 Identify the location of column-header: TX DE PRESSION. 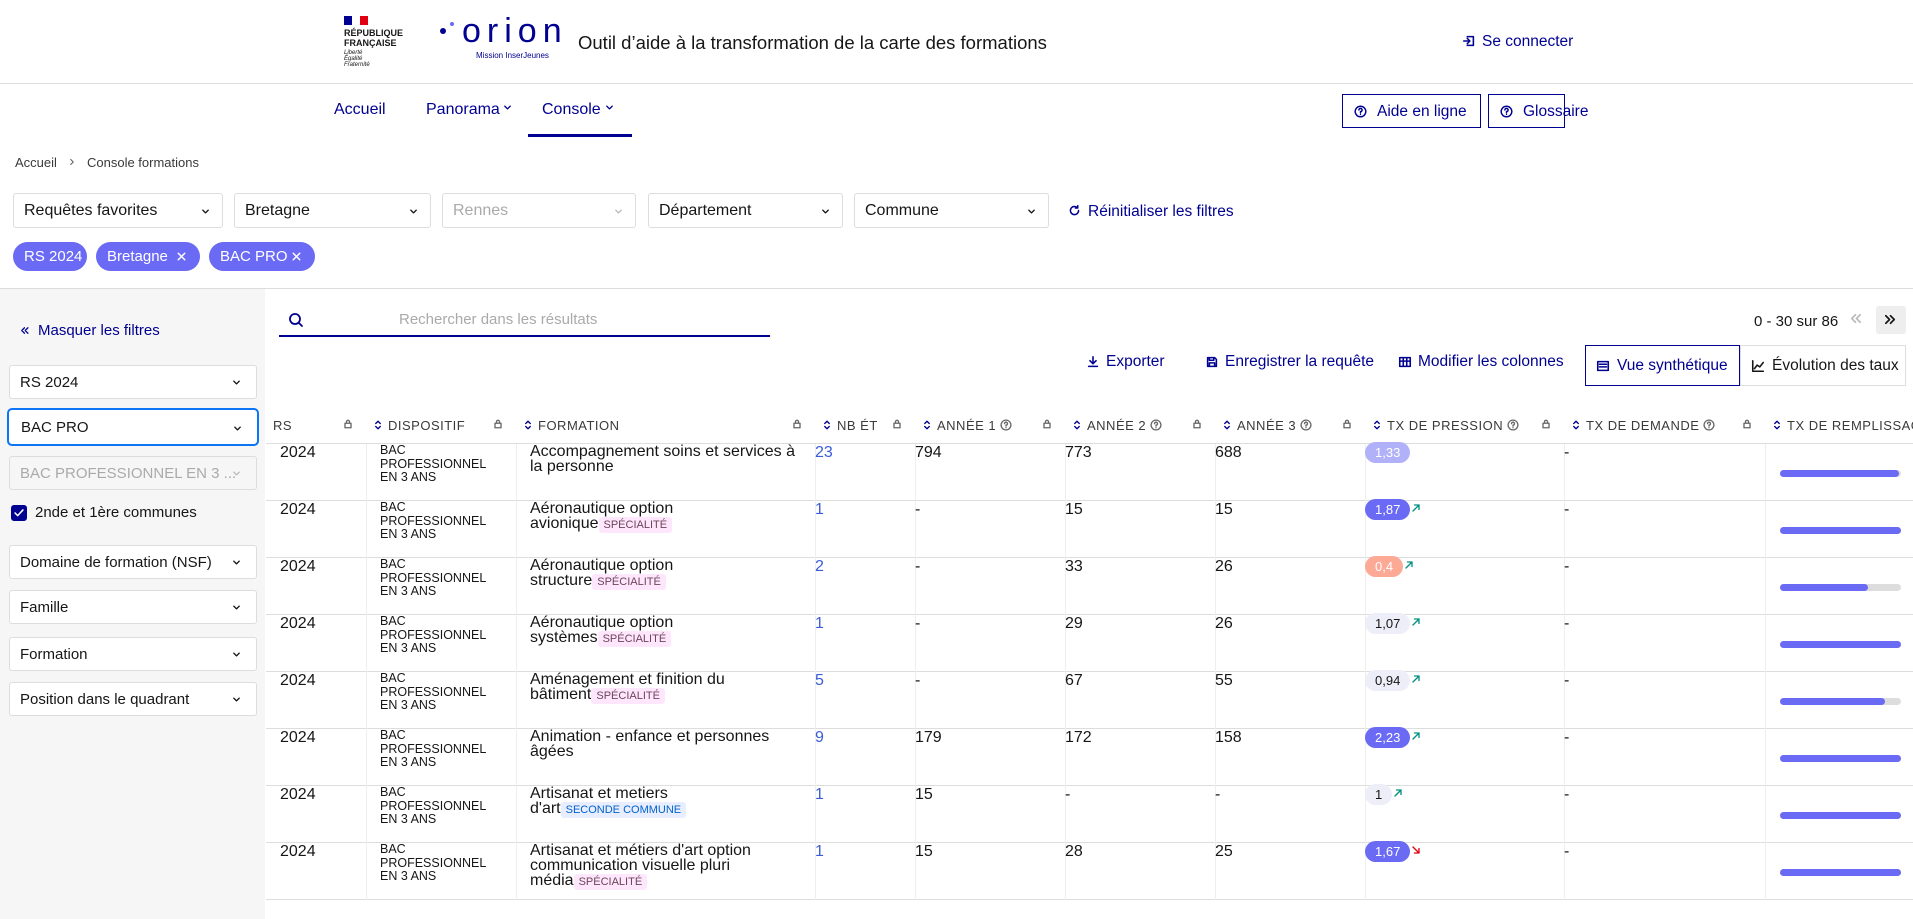
(1464, 425).